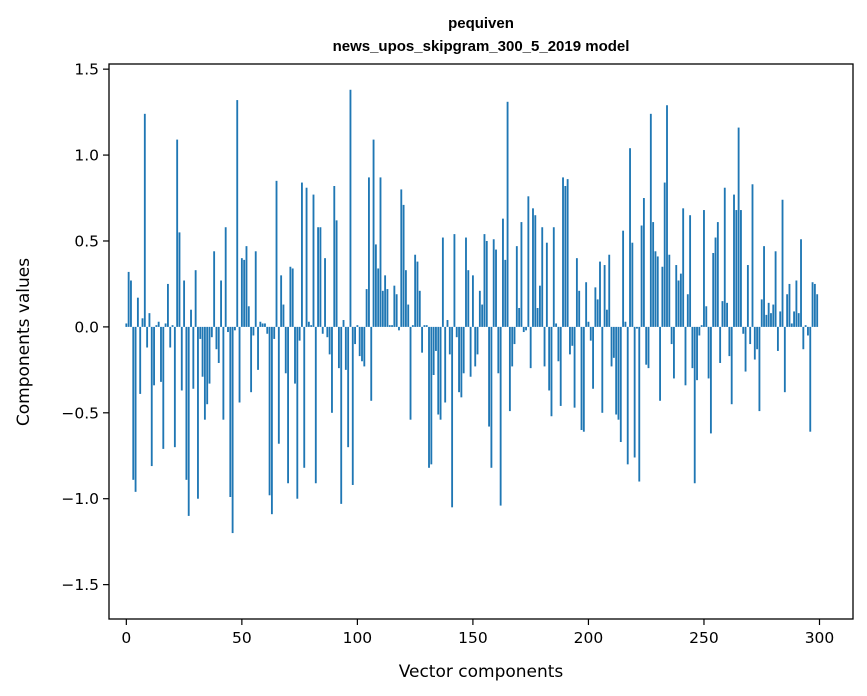 Image resolution: width=867 pixels, height=696 pixels. What do you see at coordinates (481, 672) in the screenshot?
I see `x-axis-label: Vector components` at bounding box center [481, 672].